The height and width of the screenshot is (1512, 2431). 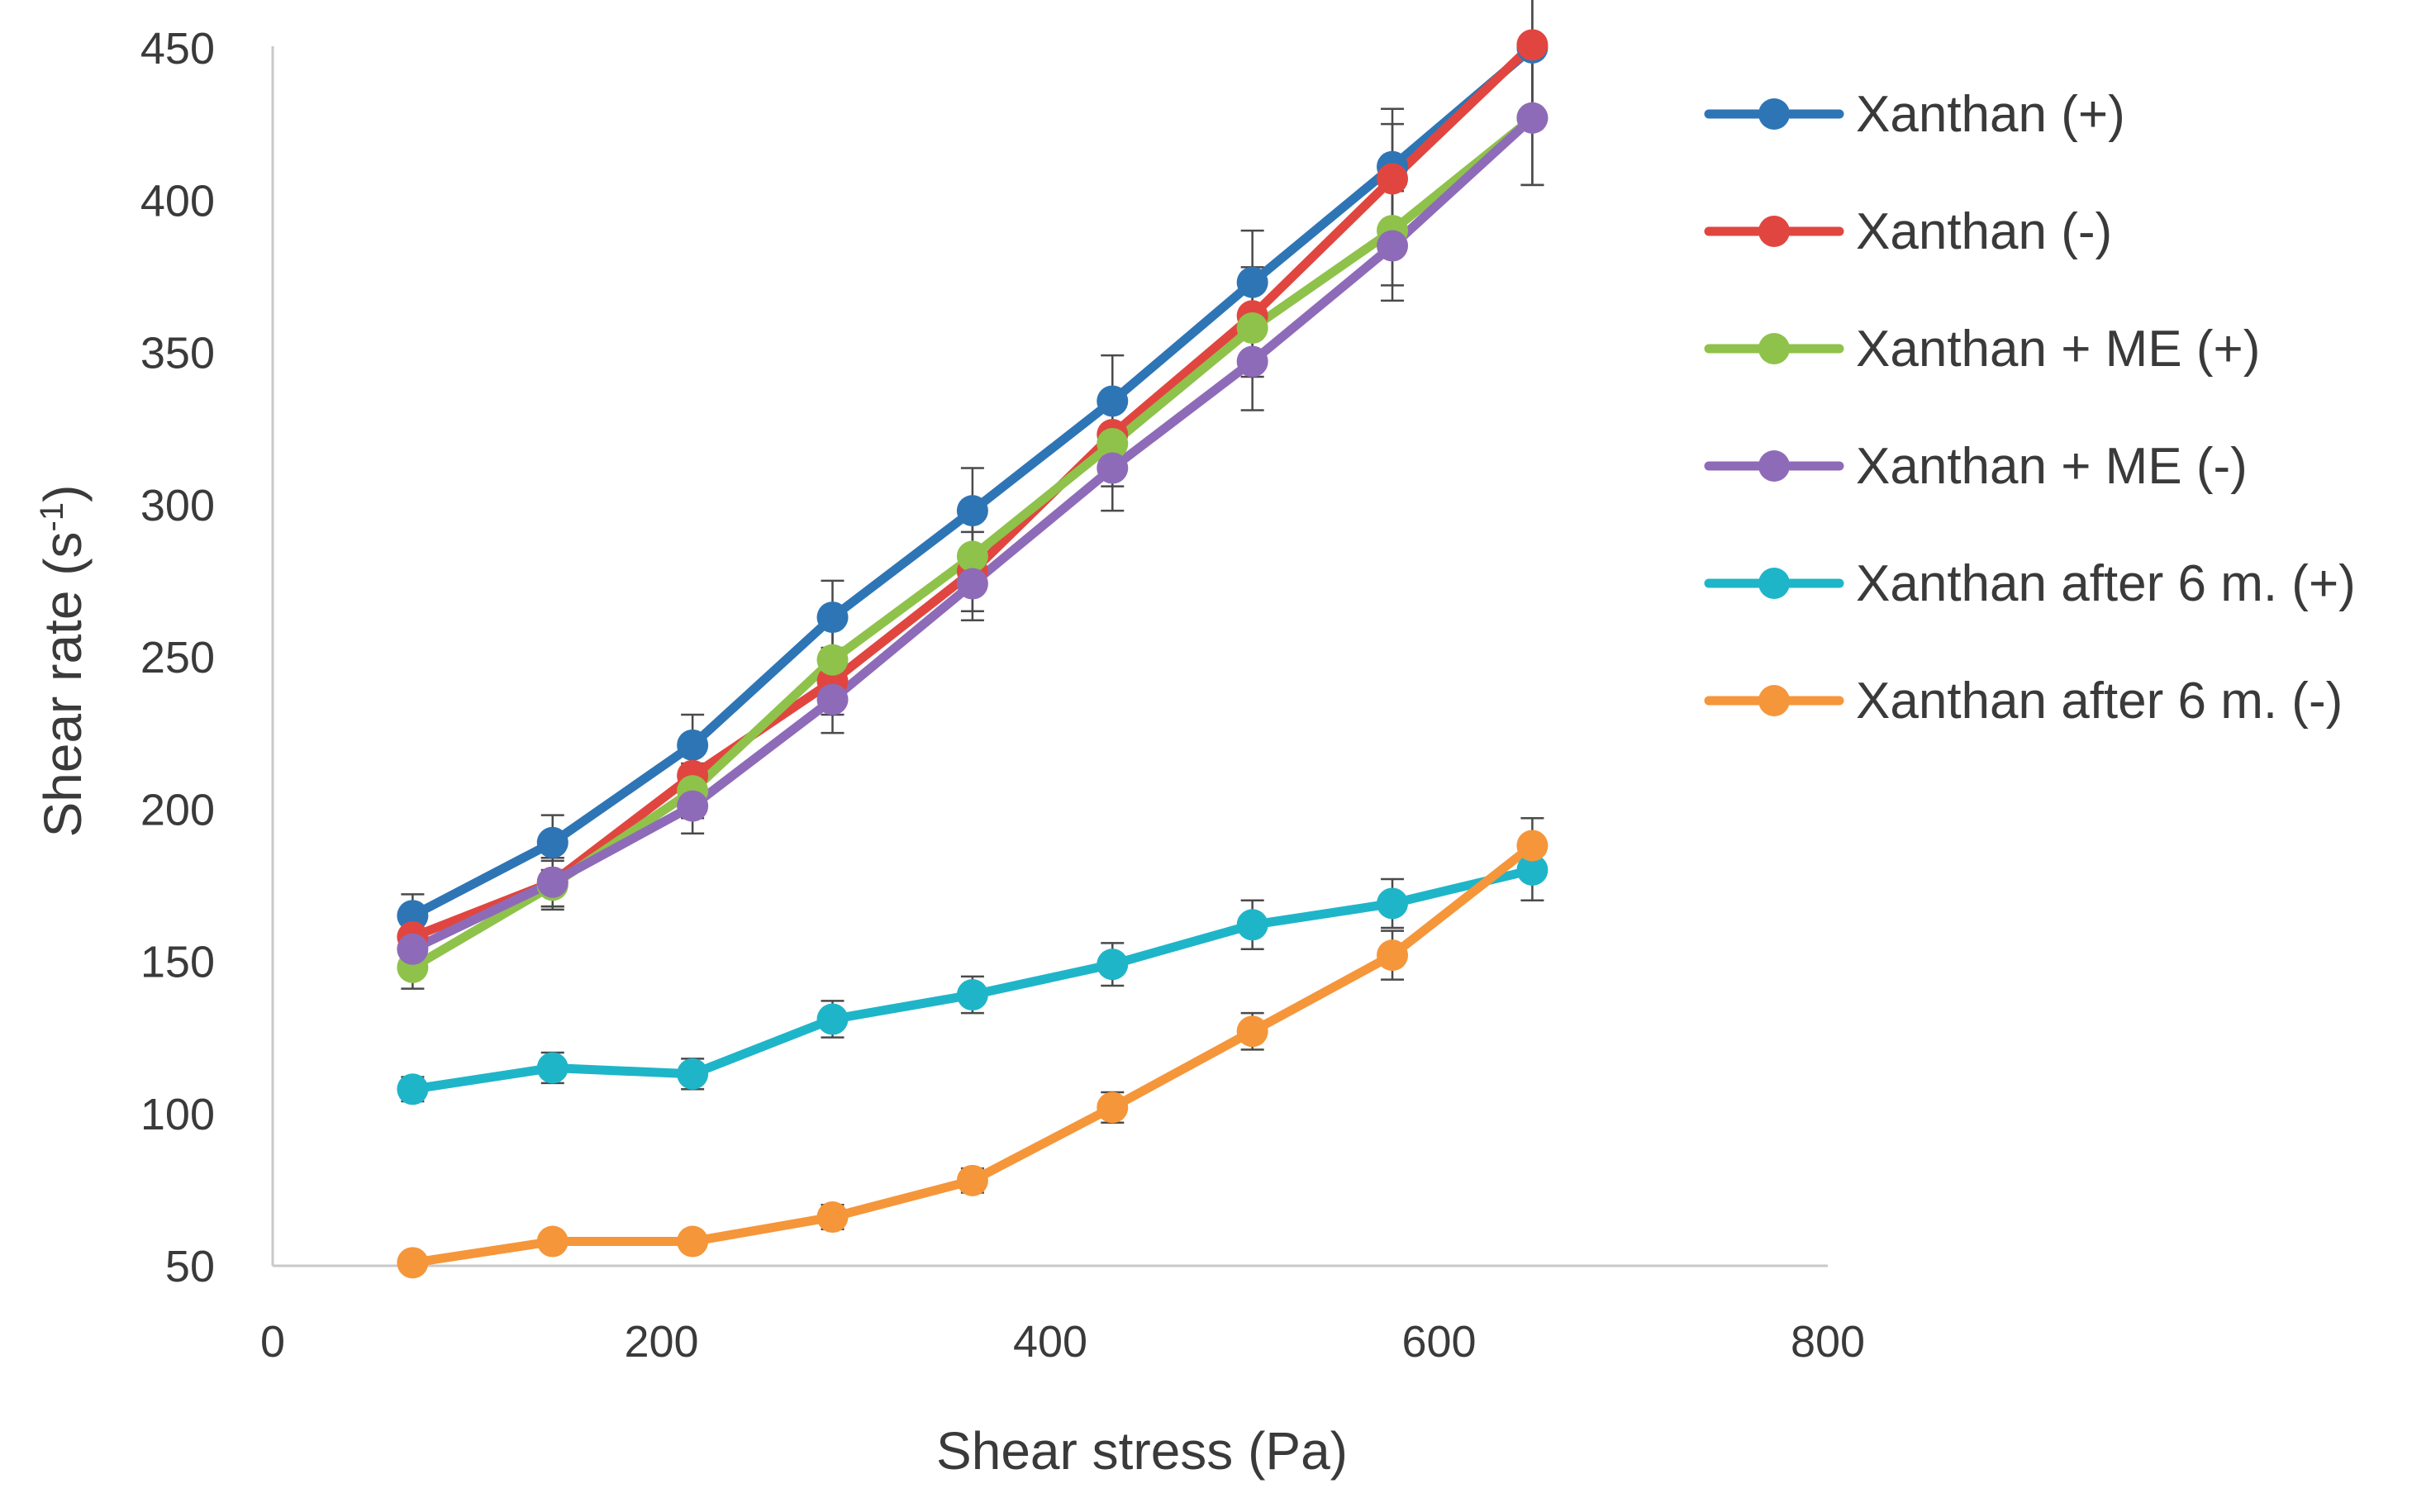 I want to click on legend-label: Xanthan (-), so click(x=1984, y=231).